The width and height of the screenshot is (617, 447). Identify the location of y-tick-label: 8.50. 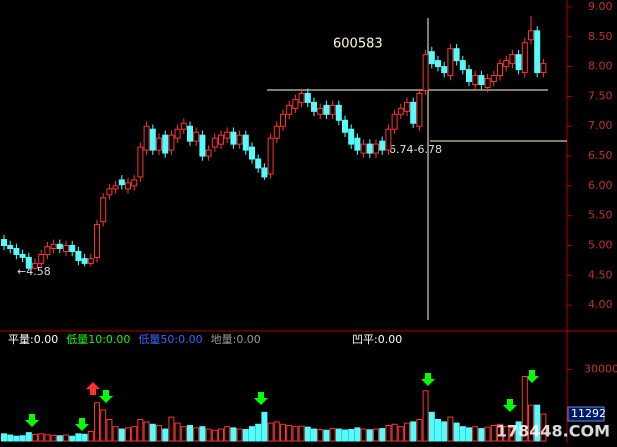
(600, 36).